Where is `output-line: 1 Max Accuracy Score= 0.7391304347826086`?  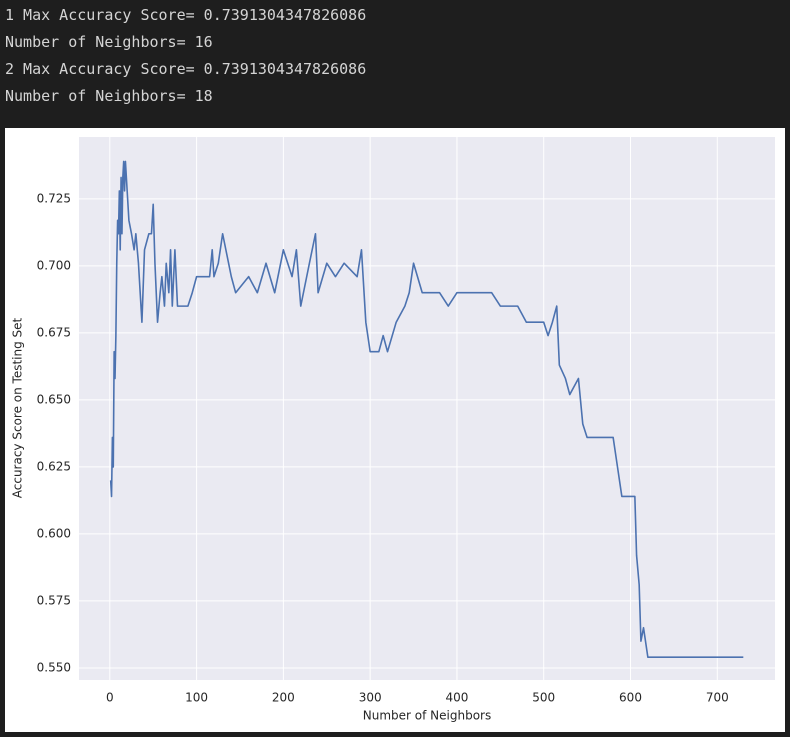
output-line: 1 Max Accuracy Score= 0.7391304347826086 is located at coordinates (186, 15).